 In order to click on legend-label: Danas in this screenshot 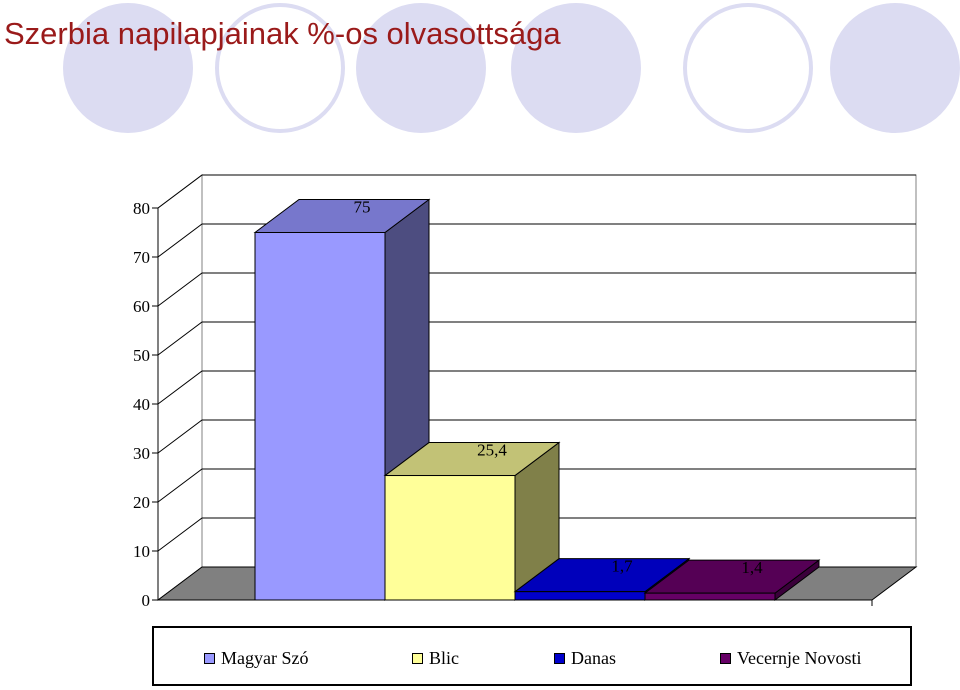, I will do `click(593, 658)`.